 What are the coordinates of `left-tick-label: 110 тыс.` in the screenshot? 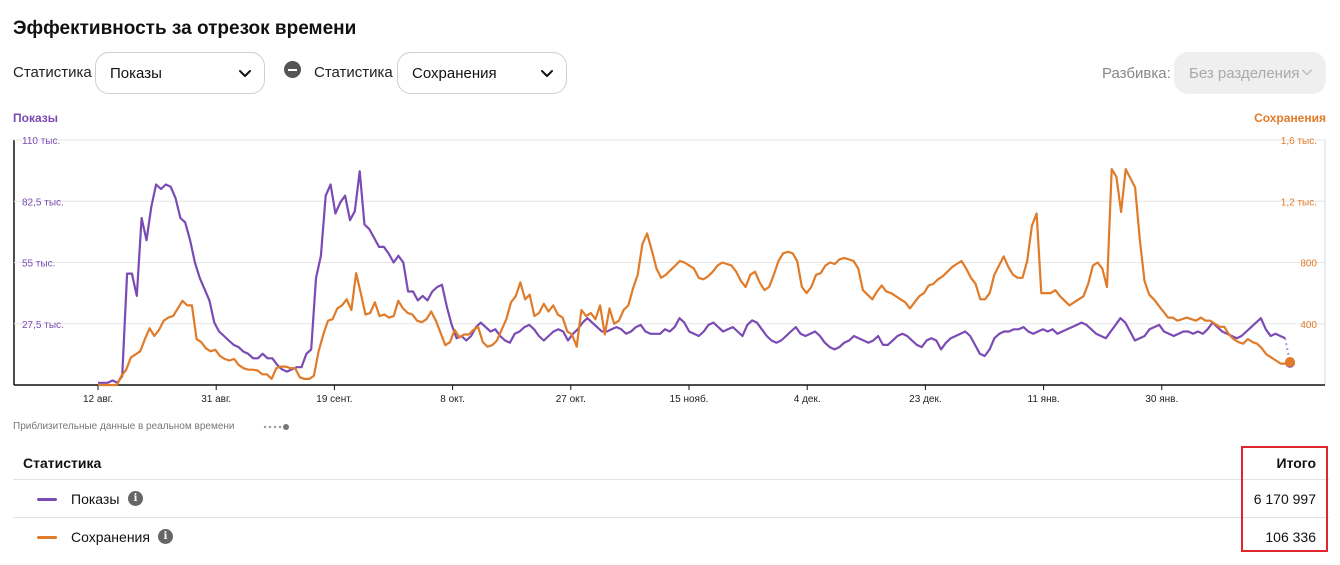 It's located at (41, 141).